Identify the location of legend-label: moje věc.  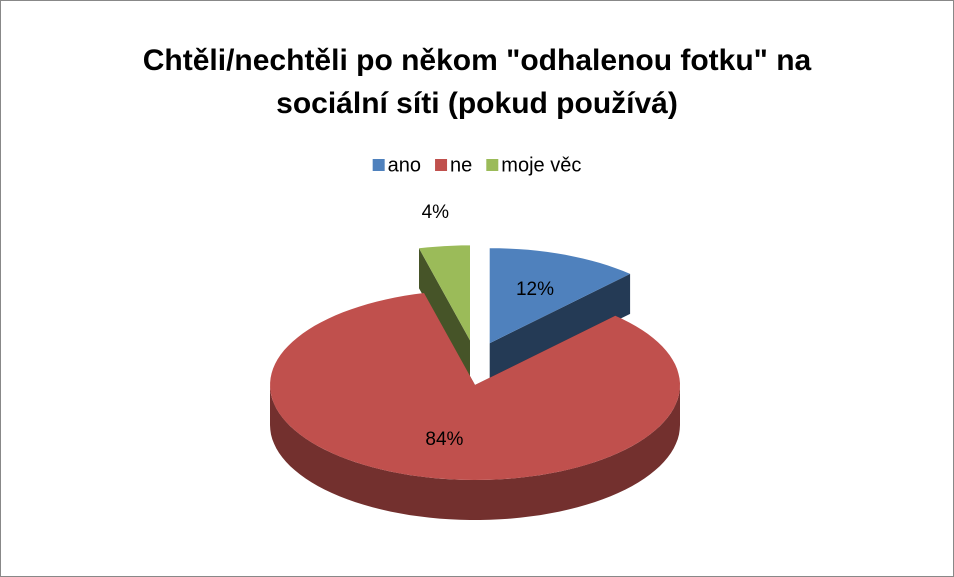
(541, 165).